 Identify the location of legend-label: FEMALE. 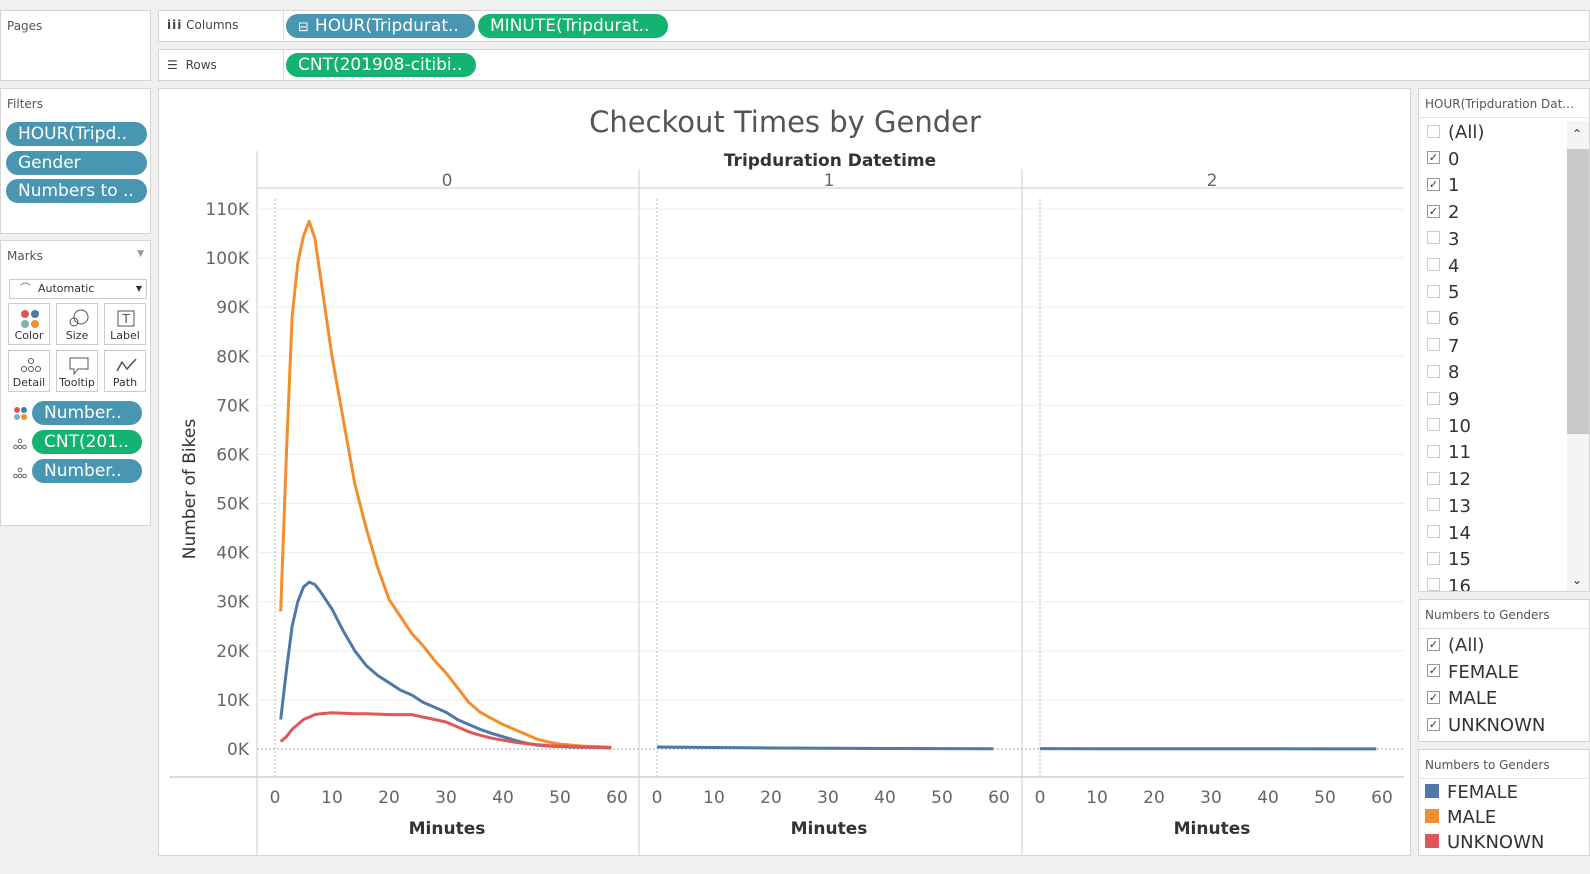
(1482, 792).